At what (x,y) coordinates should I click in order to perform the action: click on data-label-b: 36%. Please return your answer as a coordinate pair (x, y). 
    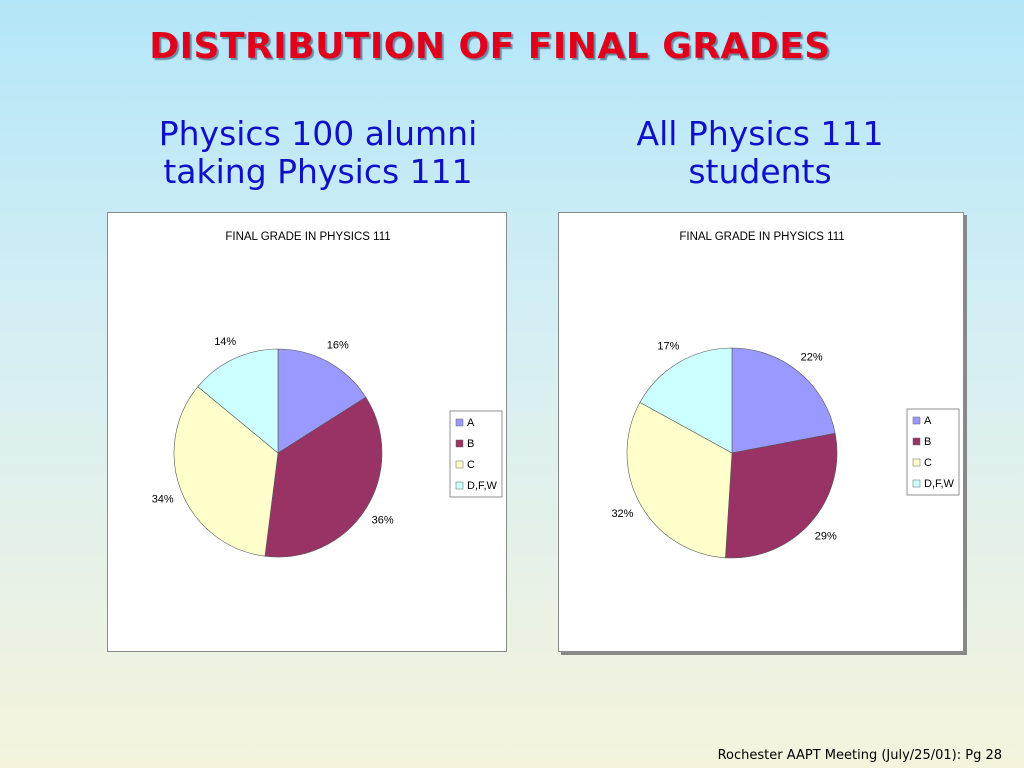
    Looking at the image, I should click on (383, 520).